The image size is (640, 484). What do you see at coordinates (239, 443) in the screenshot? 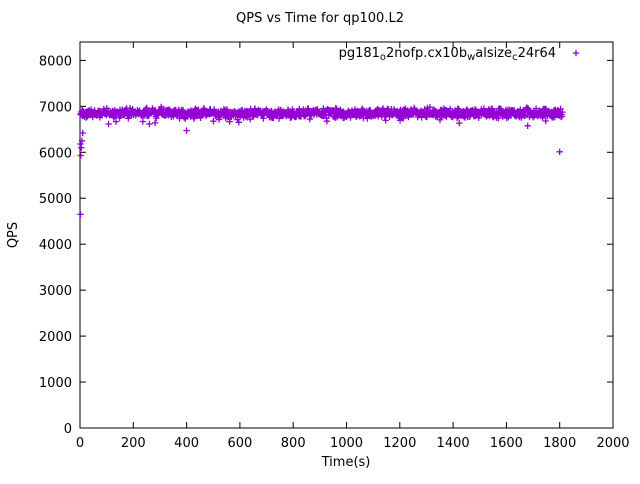
I see `x-tick-label: 600` at bounding box center [239, 443].